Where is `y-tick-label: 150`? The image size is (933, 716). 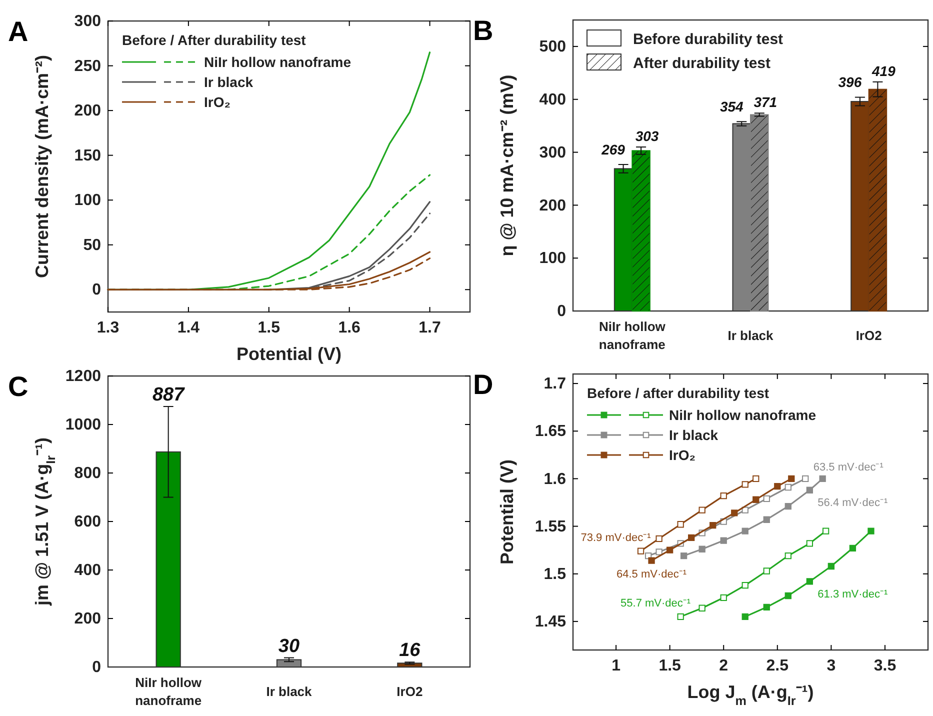
y-tick-label: 150 is located at coordinates (88, 155).